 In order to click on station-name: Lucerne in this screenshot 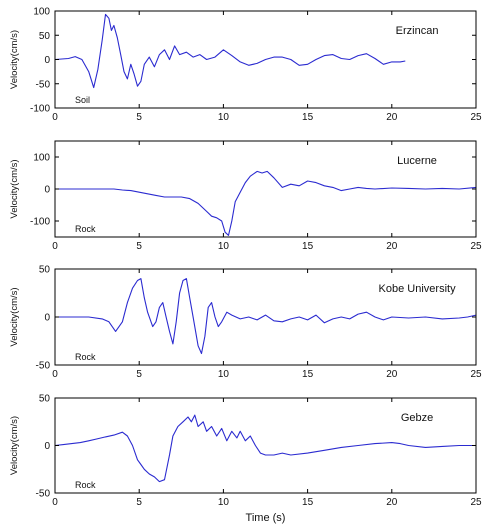, I will do `click(417, 161)`.